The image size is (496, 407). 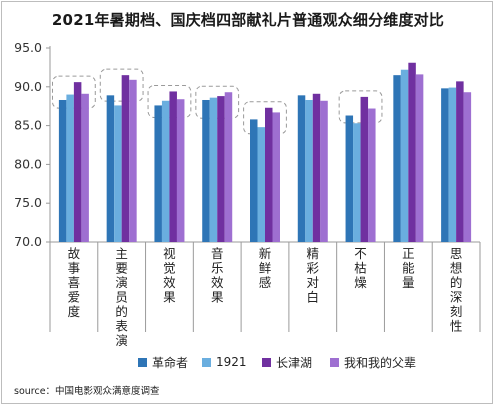 I want to click on legend-item: 革命者, so click(x=163, y=362).